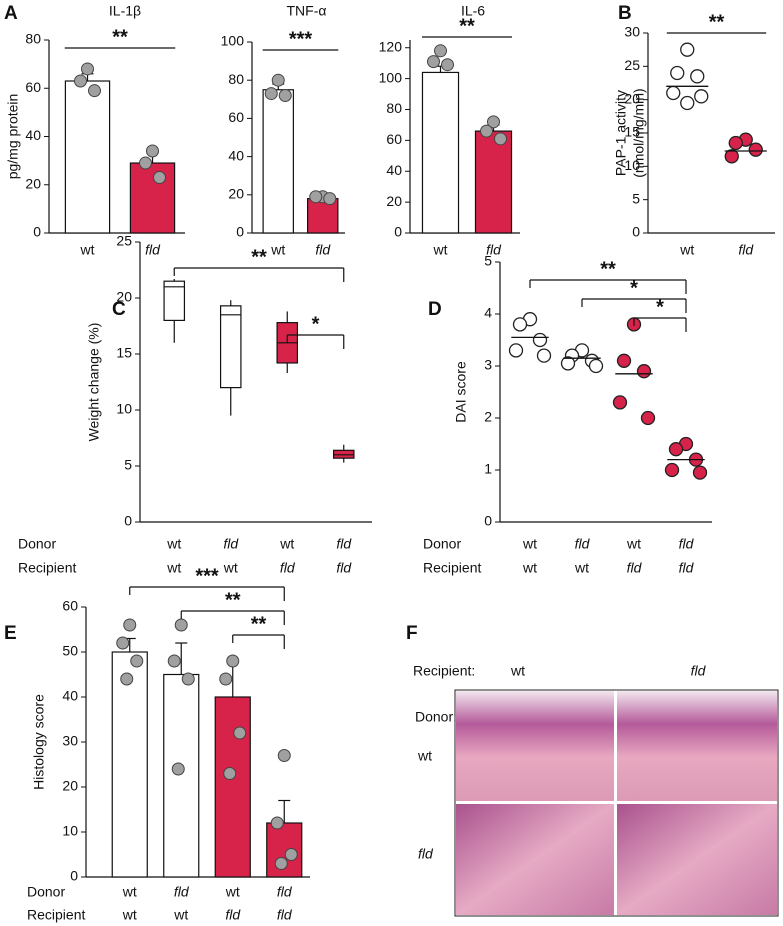  I want to click on panel-letter: C, so click(119, 309).